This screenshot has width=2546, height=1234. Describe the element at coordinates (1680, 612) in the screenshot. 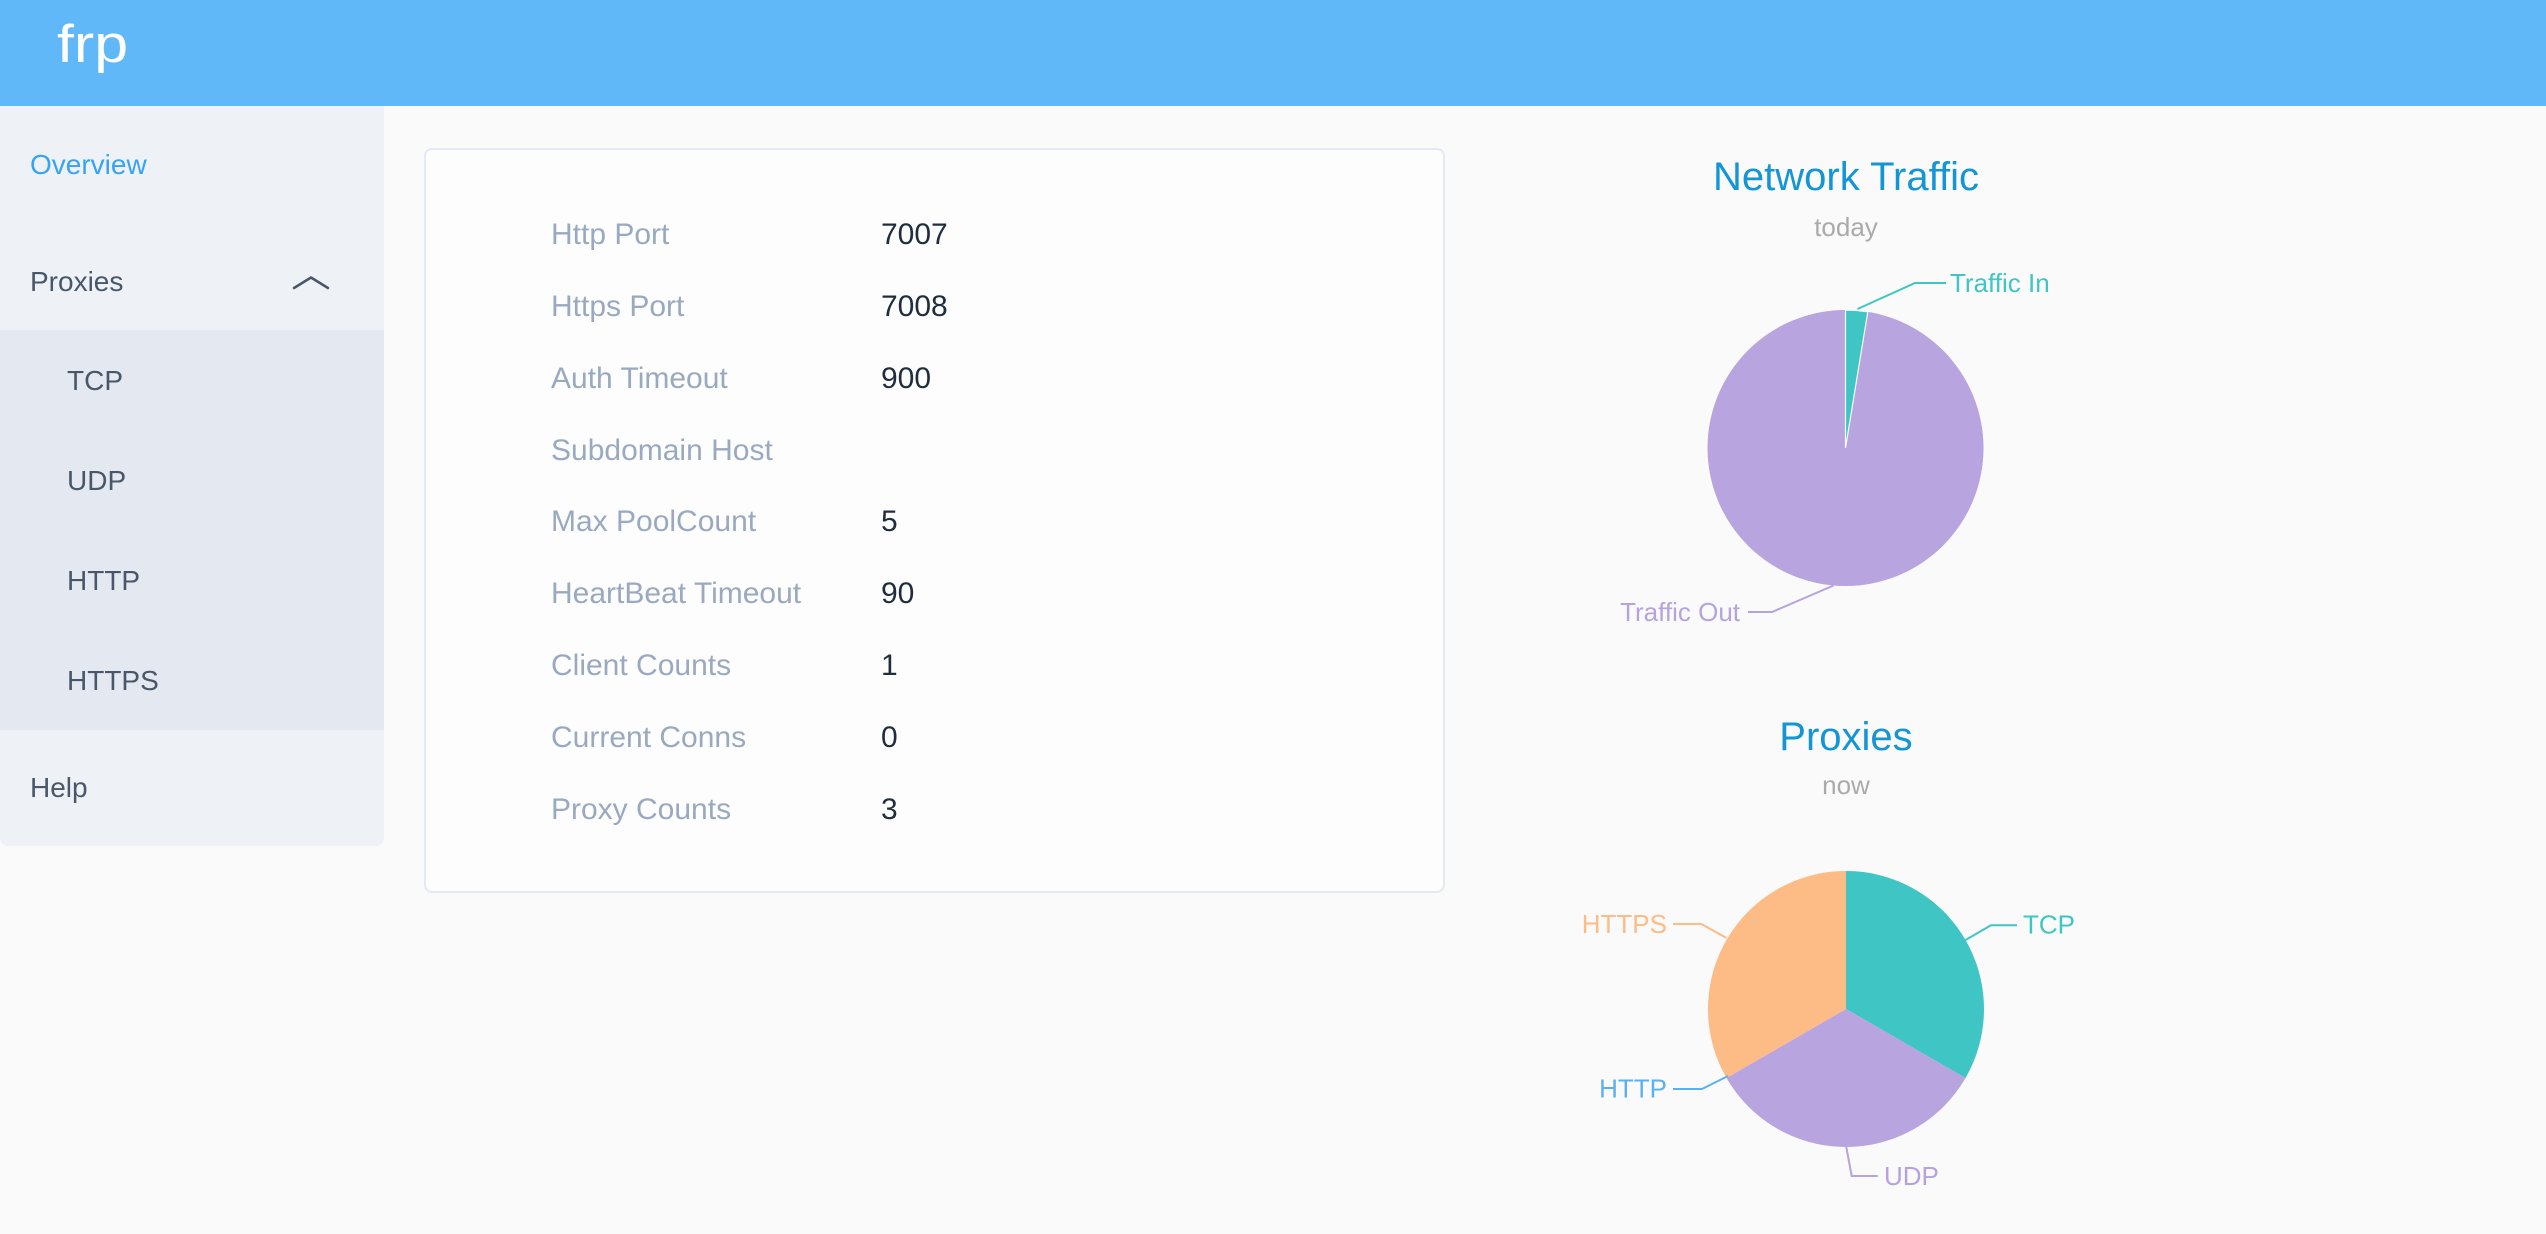

I see `svg-text: Traffic Out` at that location.